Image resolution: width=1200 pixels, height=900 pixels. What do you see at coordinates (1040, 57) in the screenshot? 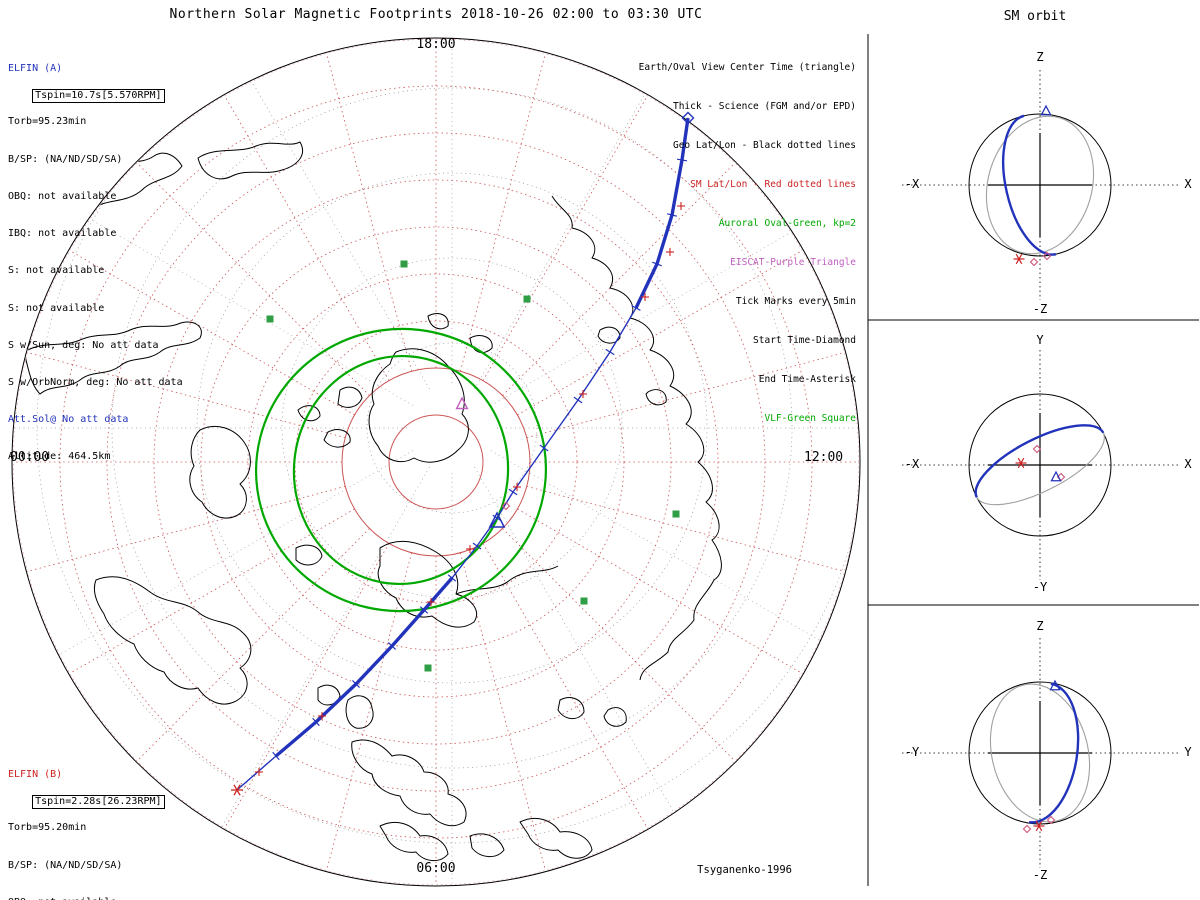
I see `panel1-axis-top: Z` at bounding box center [1040, 57].